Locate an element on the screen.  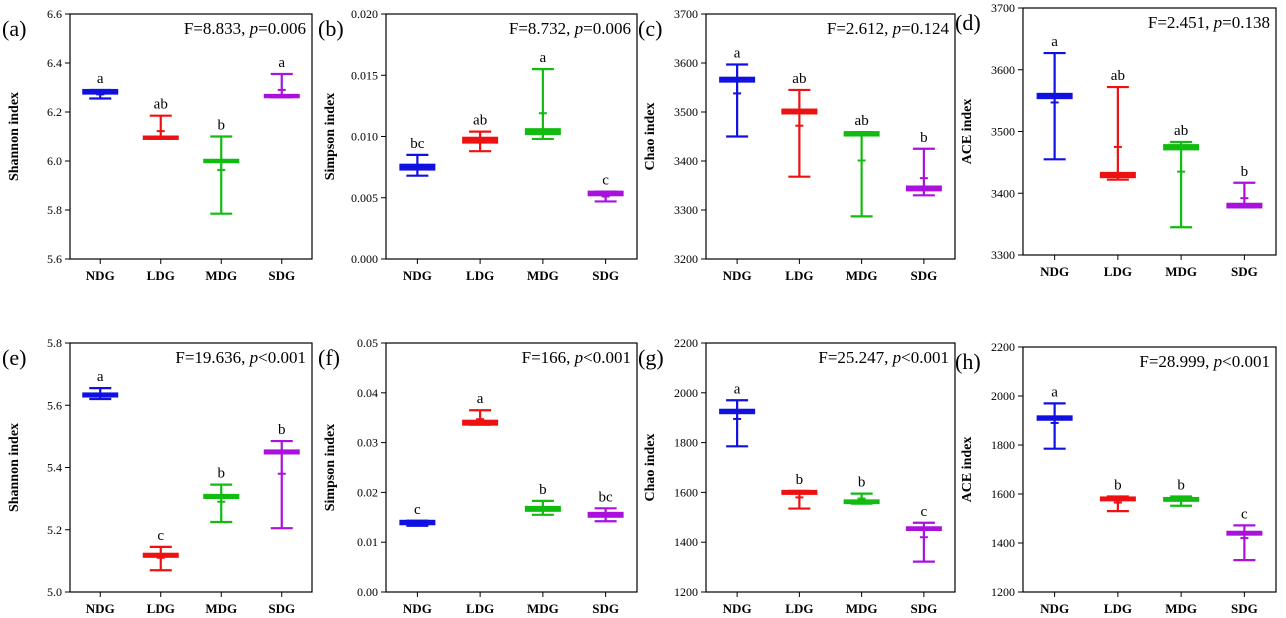
y-tick-label: 3500 is located at coordinates (1003, 132).